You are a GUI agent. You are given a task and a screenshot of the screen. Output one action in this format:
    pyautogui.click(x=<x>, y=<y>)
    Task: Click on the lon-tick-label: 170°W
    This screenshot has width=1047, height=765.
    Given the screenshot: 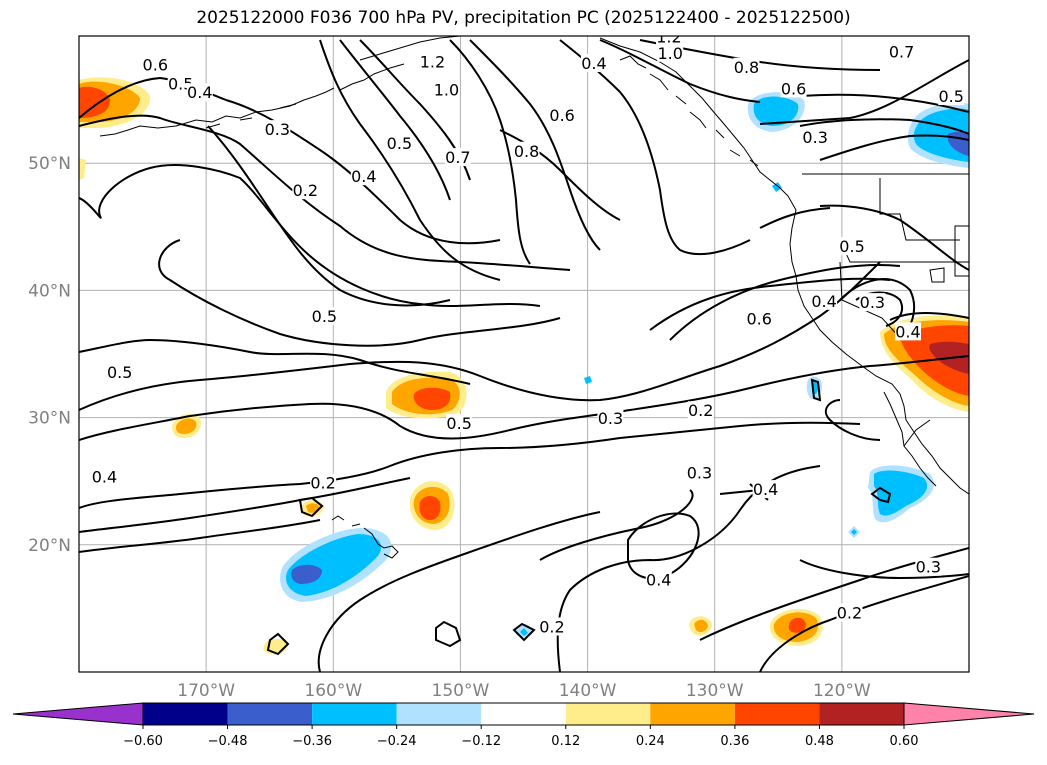 What is the action you would take?
    pyautogui.click(x=206, y=691)
    